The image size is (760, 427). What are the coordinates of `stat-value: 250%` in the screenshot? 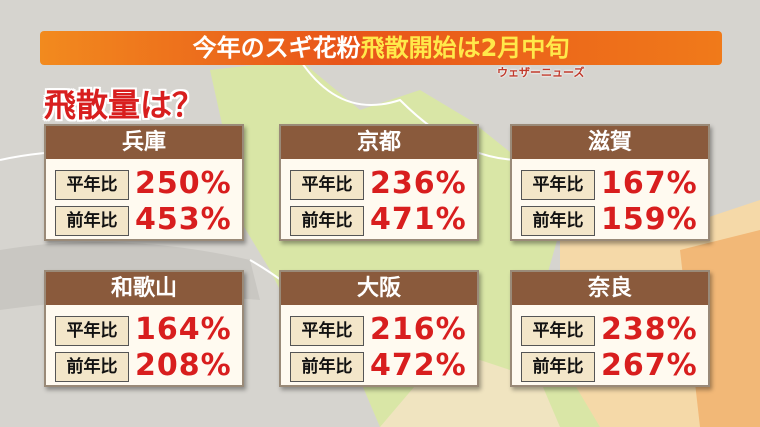 It's located at (183, 183).